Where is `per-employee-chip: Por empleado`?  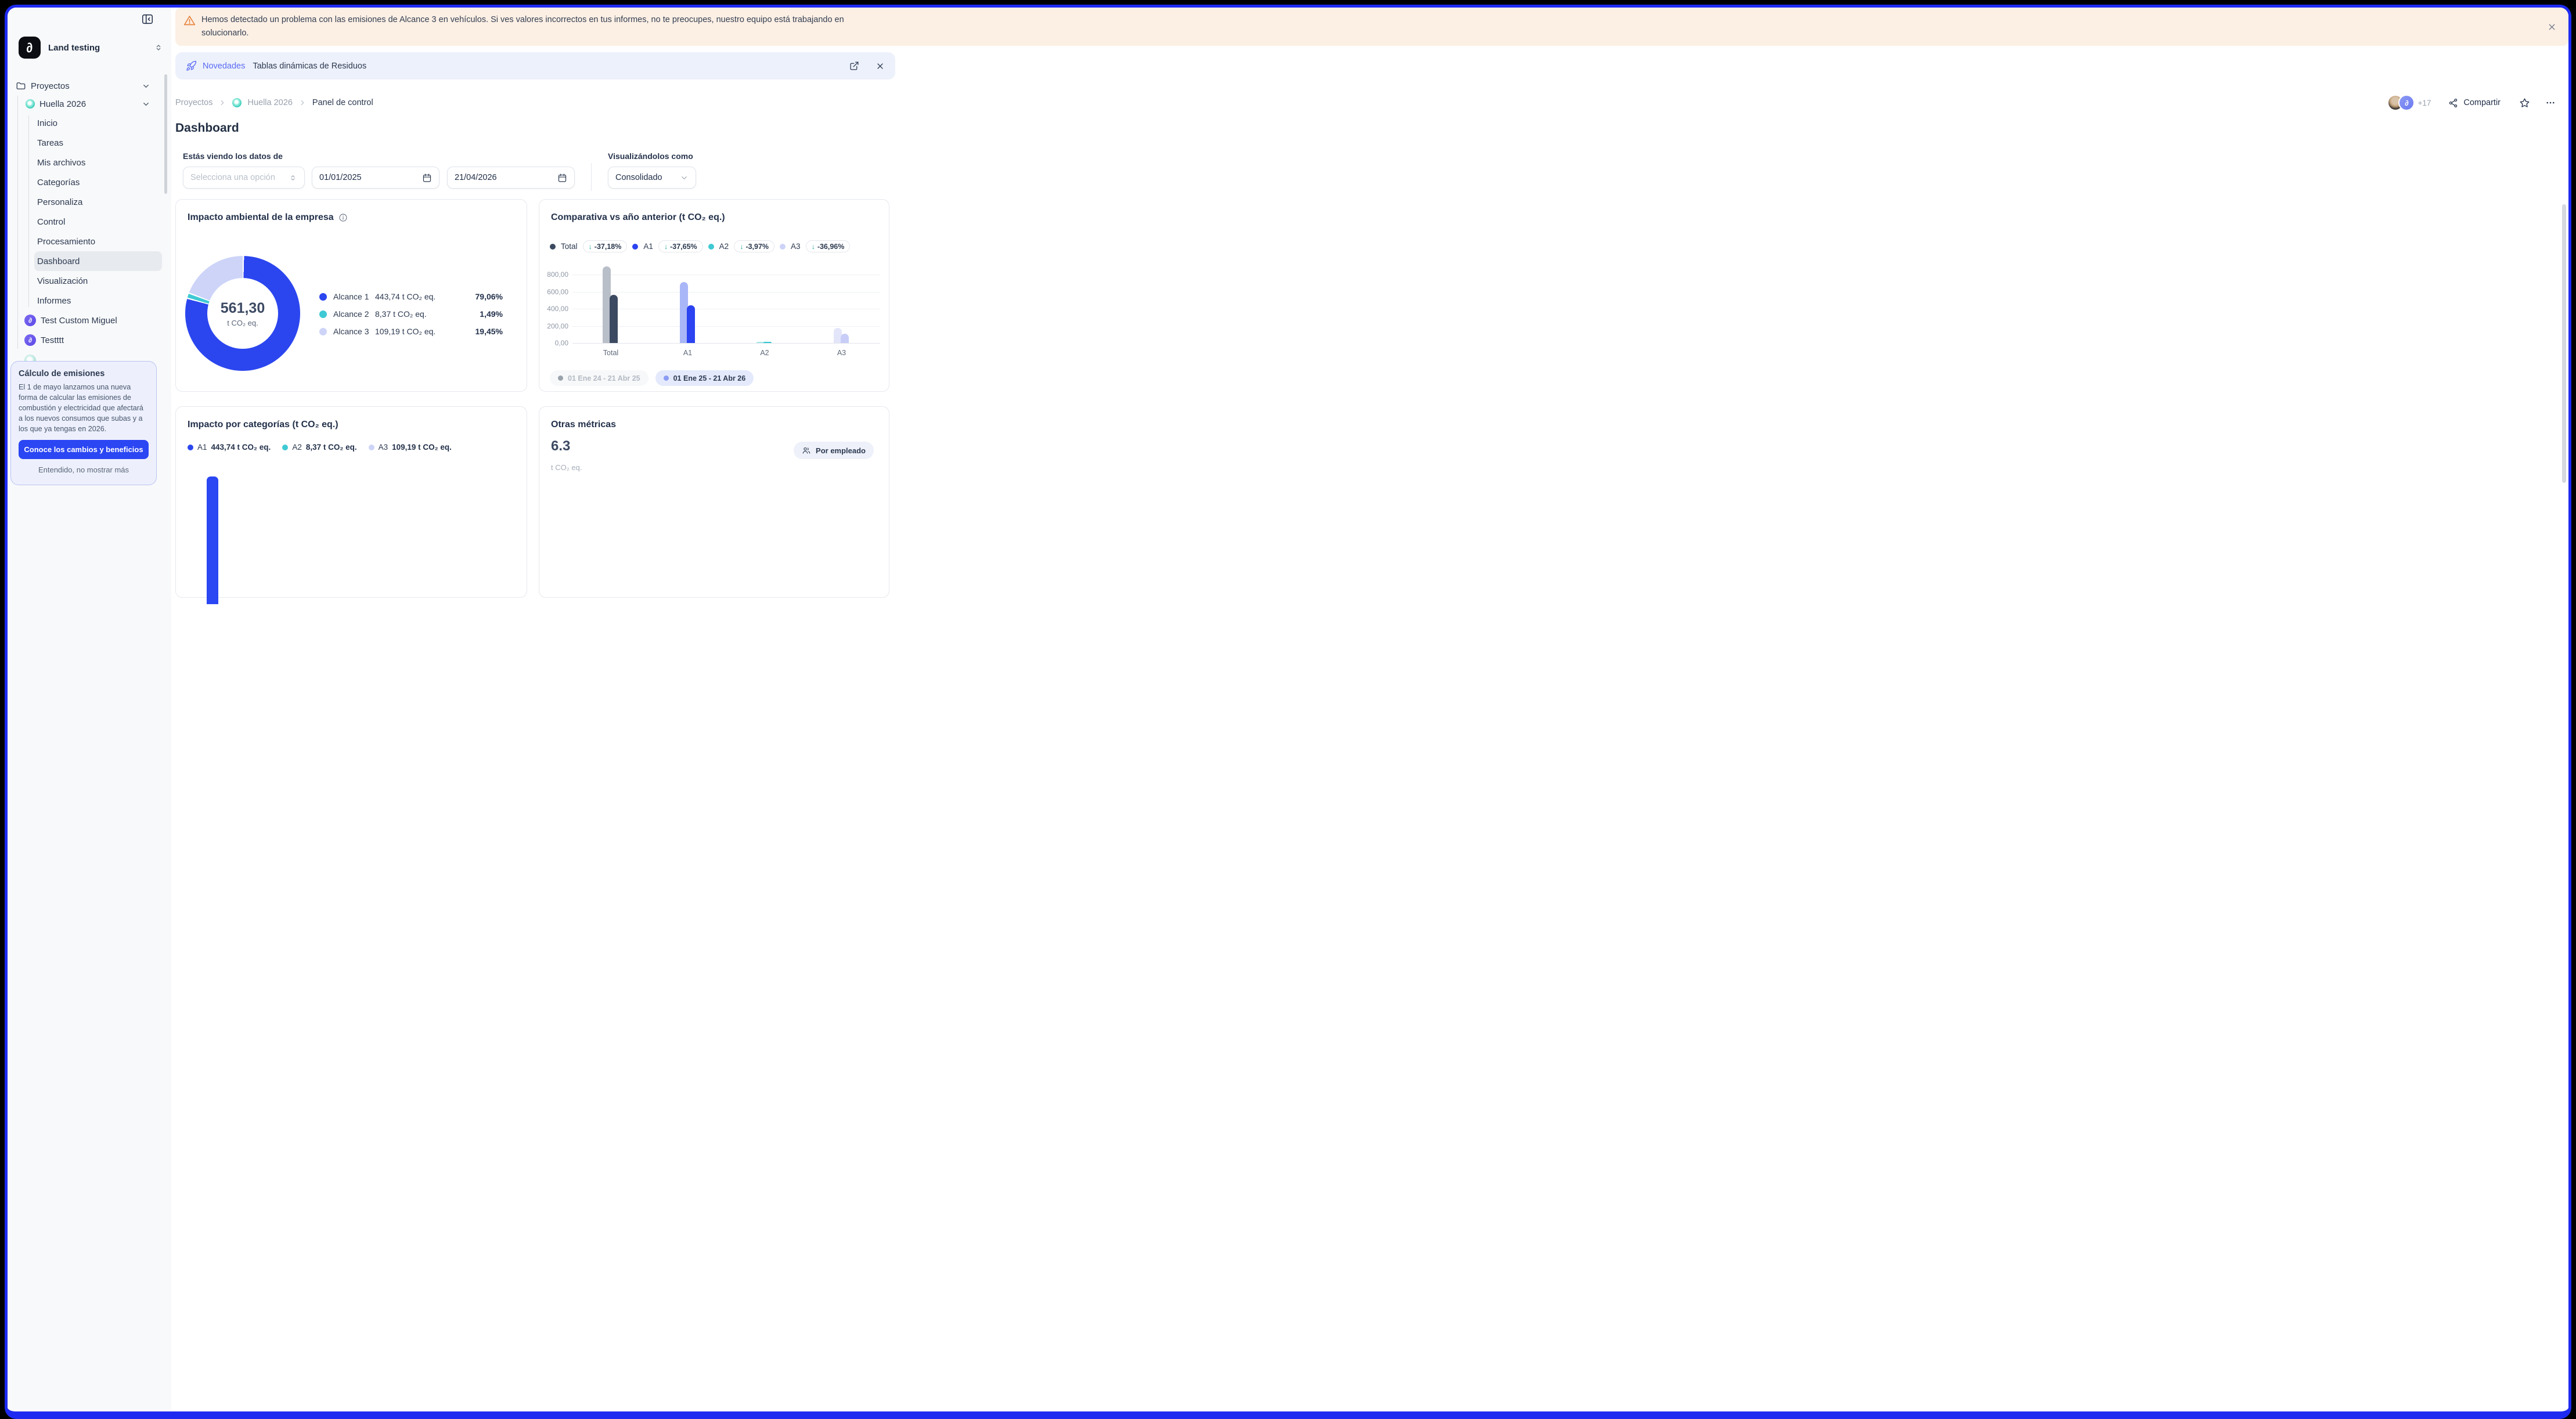 per-employee-chip: Por empleado is located at coordinates (834, 450).